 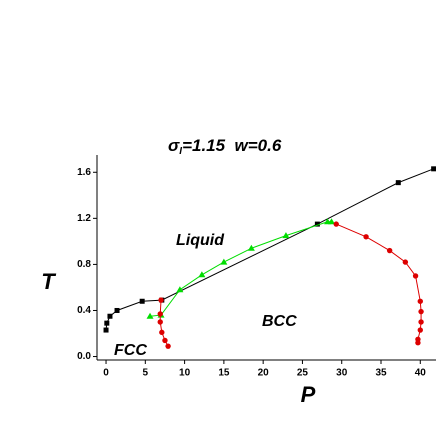 What do you see at coordinates (84, 218) in the screenshot?
I see `y-tick-label: 1.2` at bounding box center [84, 218].